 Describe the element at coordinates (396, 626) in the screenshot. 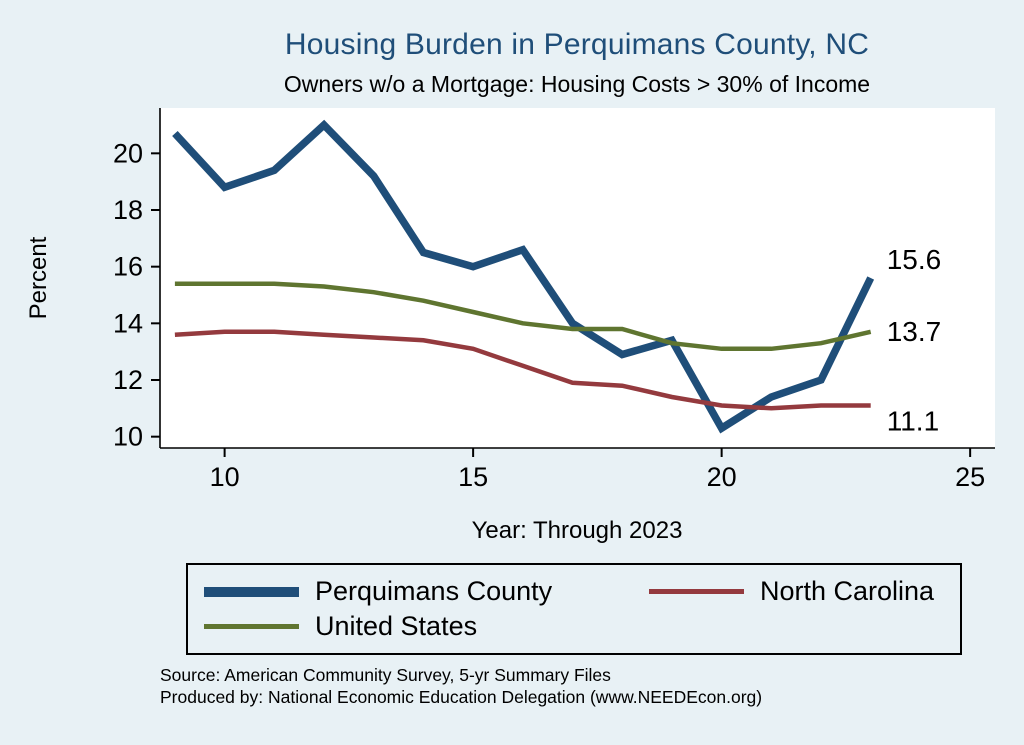

I see `legend-label: United States` at that location.